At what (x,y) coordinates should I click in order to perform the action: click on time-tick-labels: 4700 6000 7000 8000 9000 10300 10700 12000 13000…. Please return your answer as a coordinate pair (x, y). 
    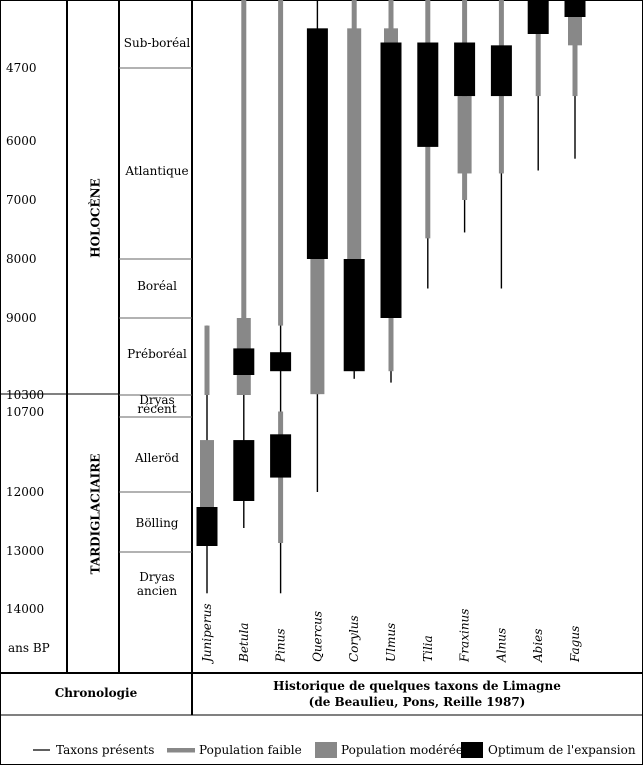
    Looking at the image, I should click on (25, 338).